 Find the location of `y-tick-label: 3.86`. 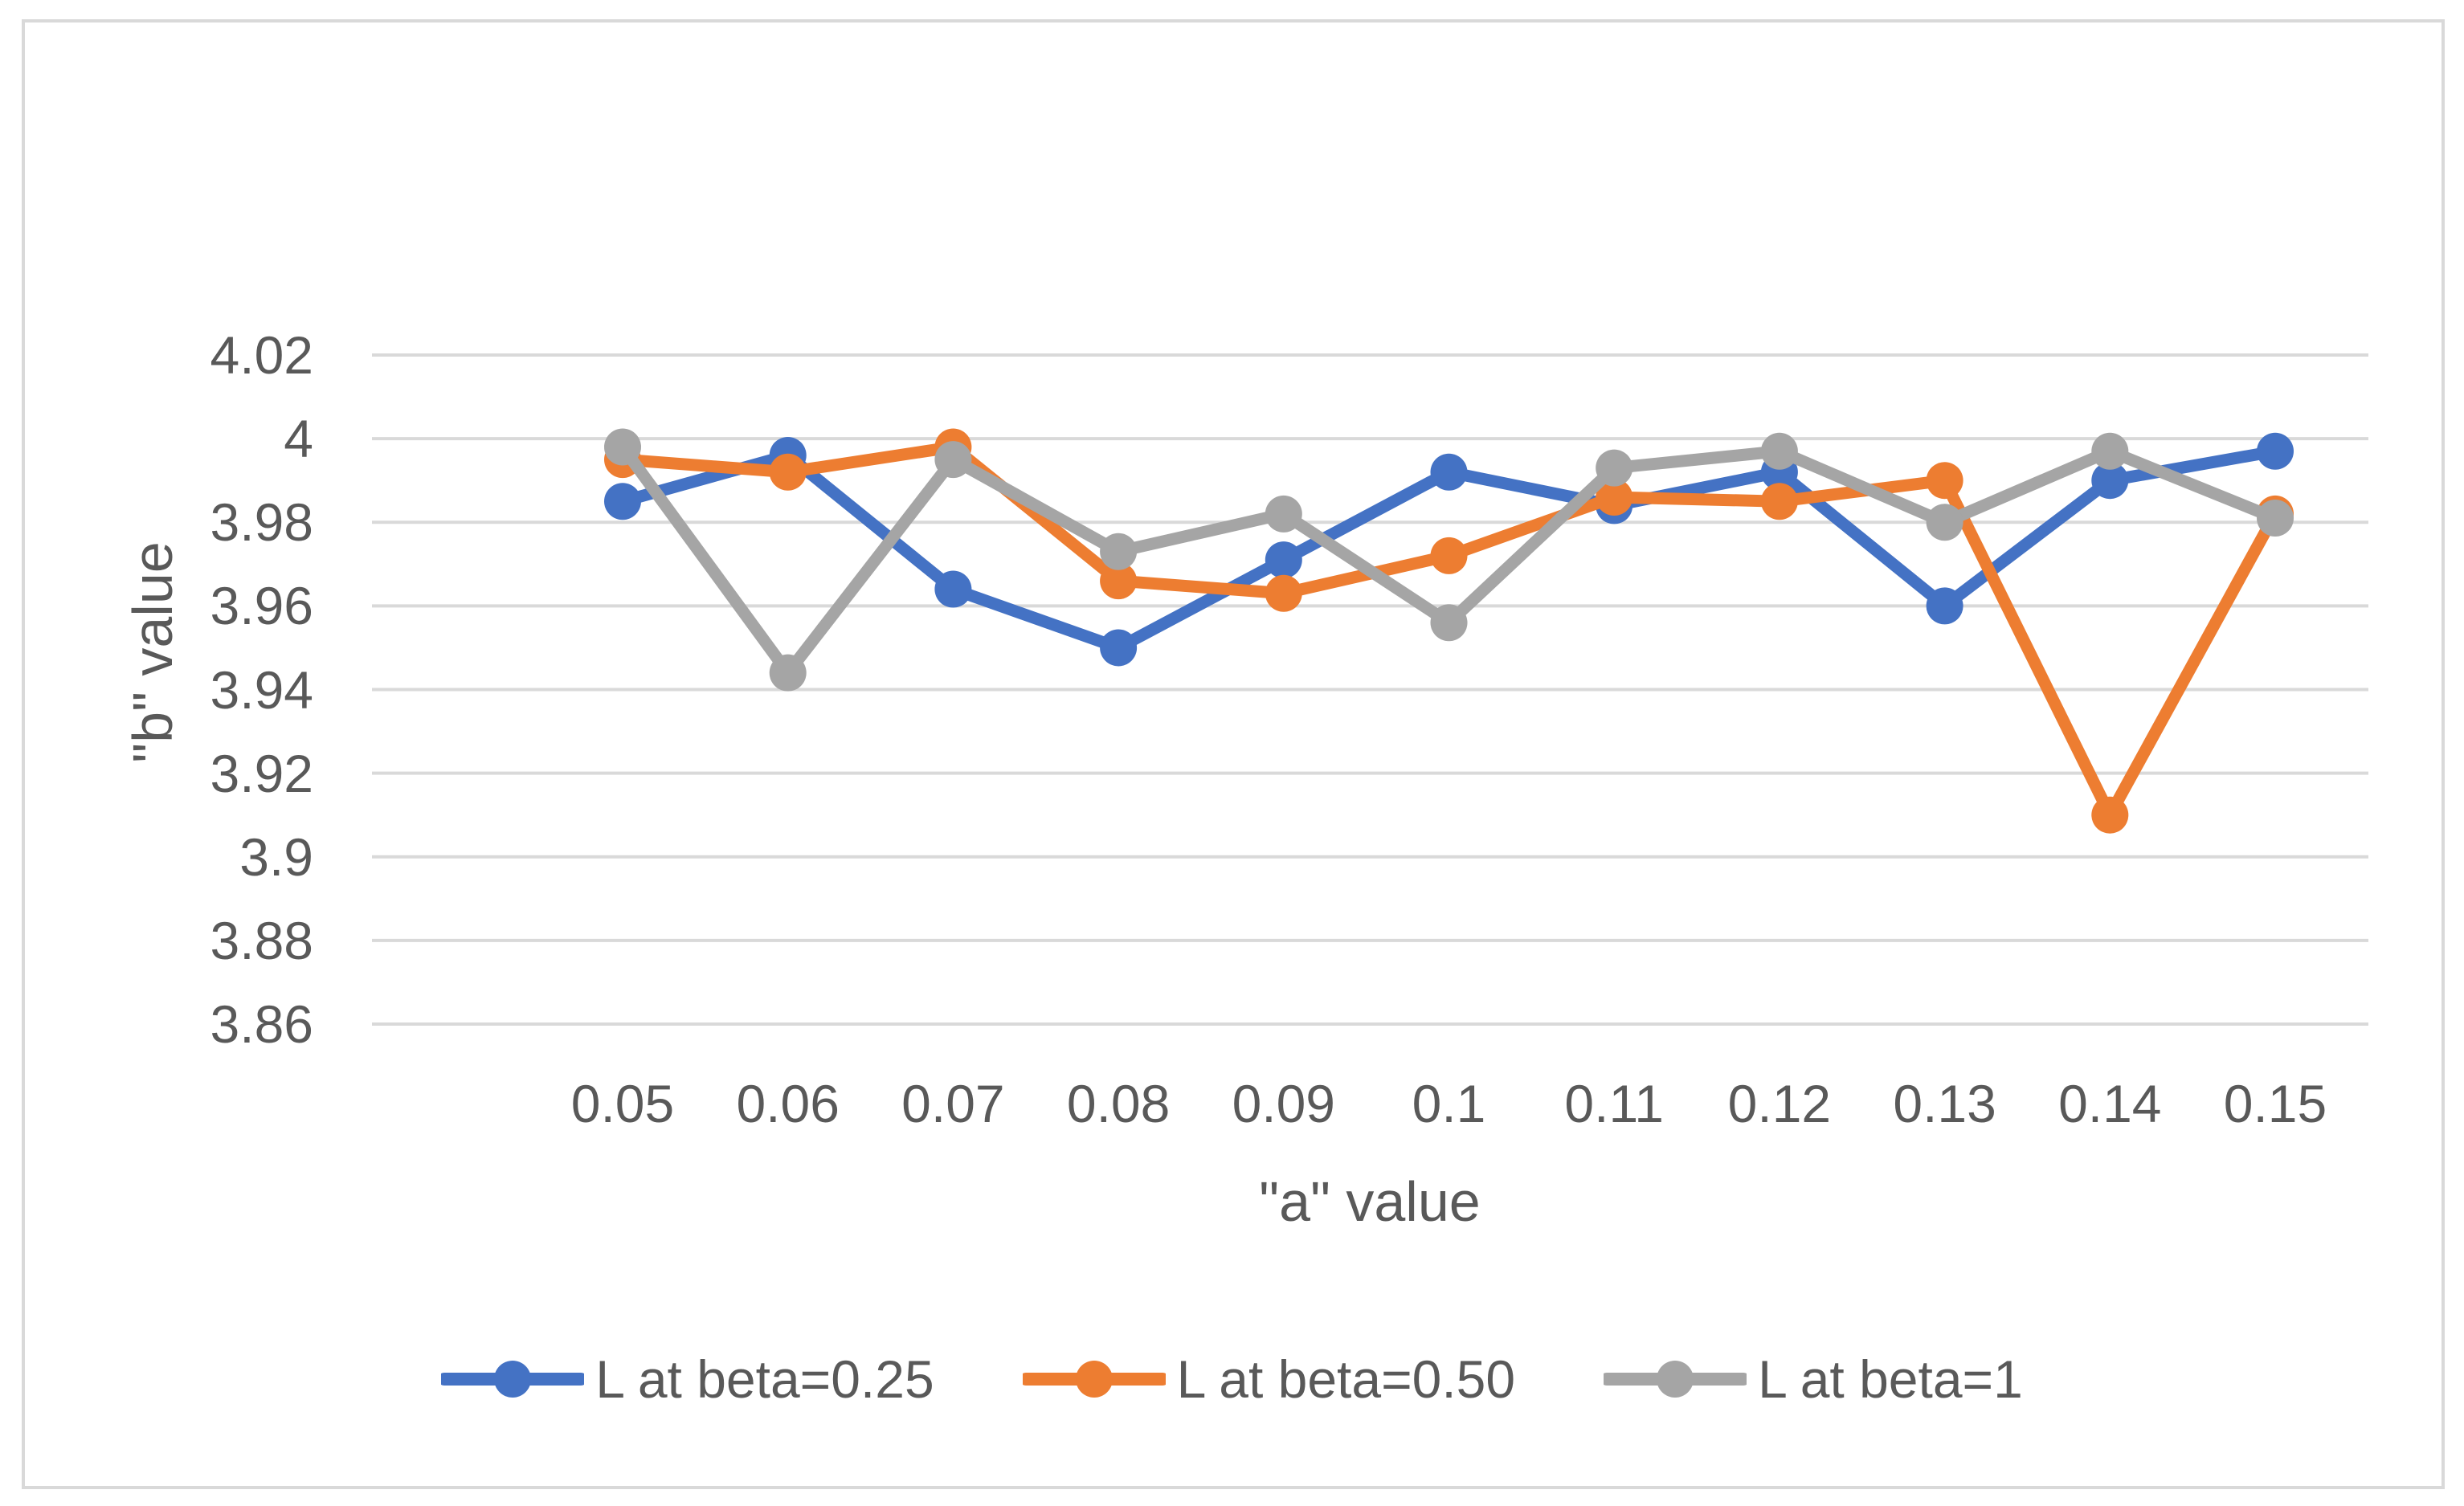

y-tick-label: 3.86 is located at coordinates (262, 1024).